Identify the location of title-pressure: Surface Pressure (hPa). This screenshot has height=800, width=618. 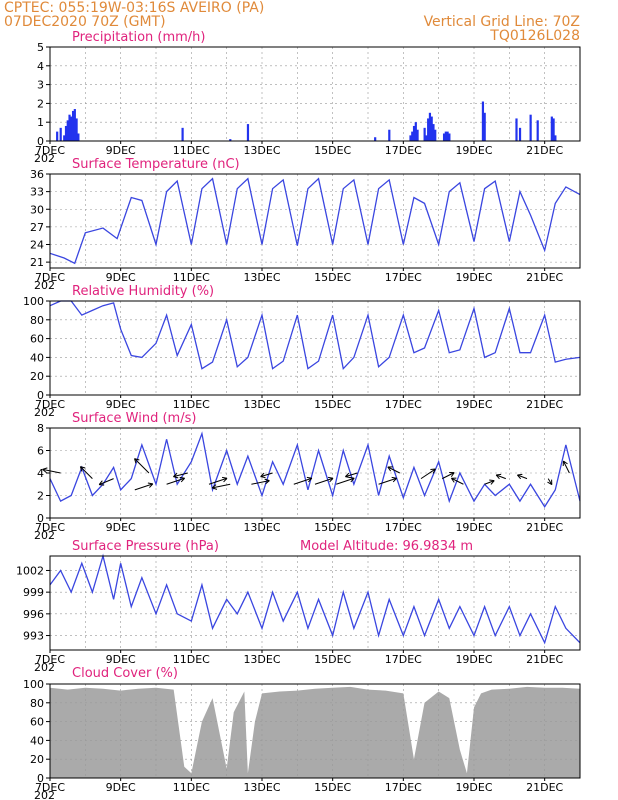
(145, 546).